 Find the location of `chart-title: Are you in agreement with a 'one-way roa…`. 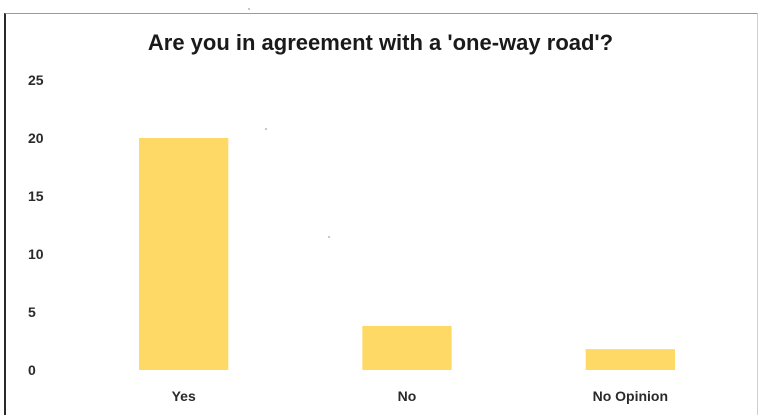

chart-title: Are you in agreement with a 'one-way roa… is located at coordinates (380, 42).